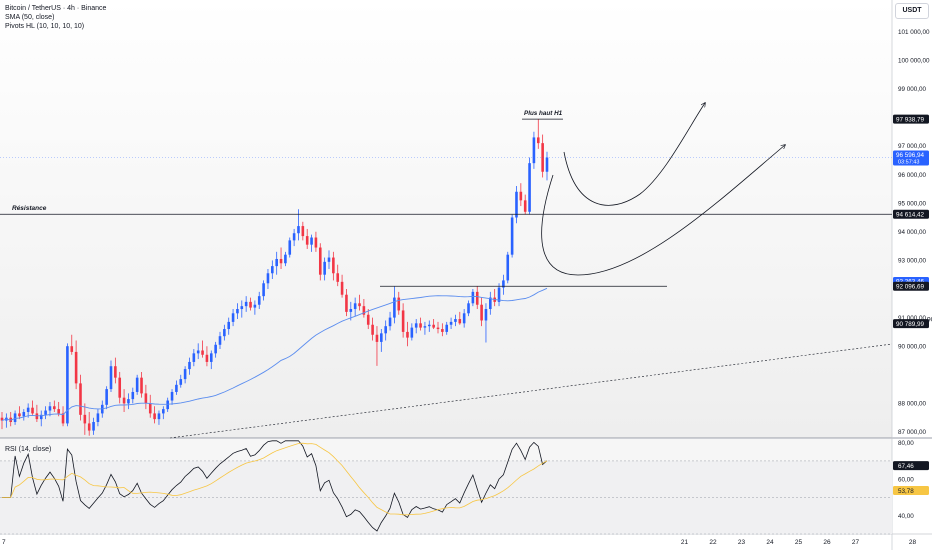  Describe the element at coordinates (275, 479) in the screenshot. I see `rsi-ma-line` at that location.